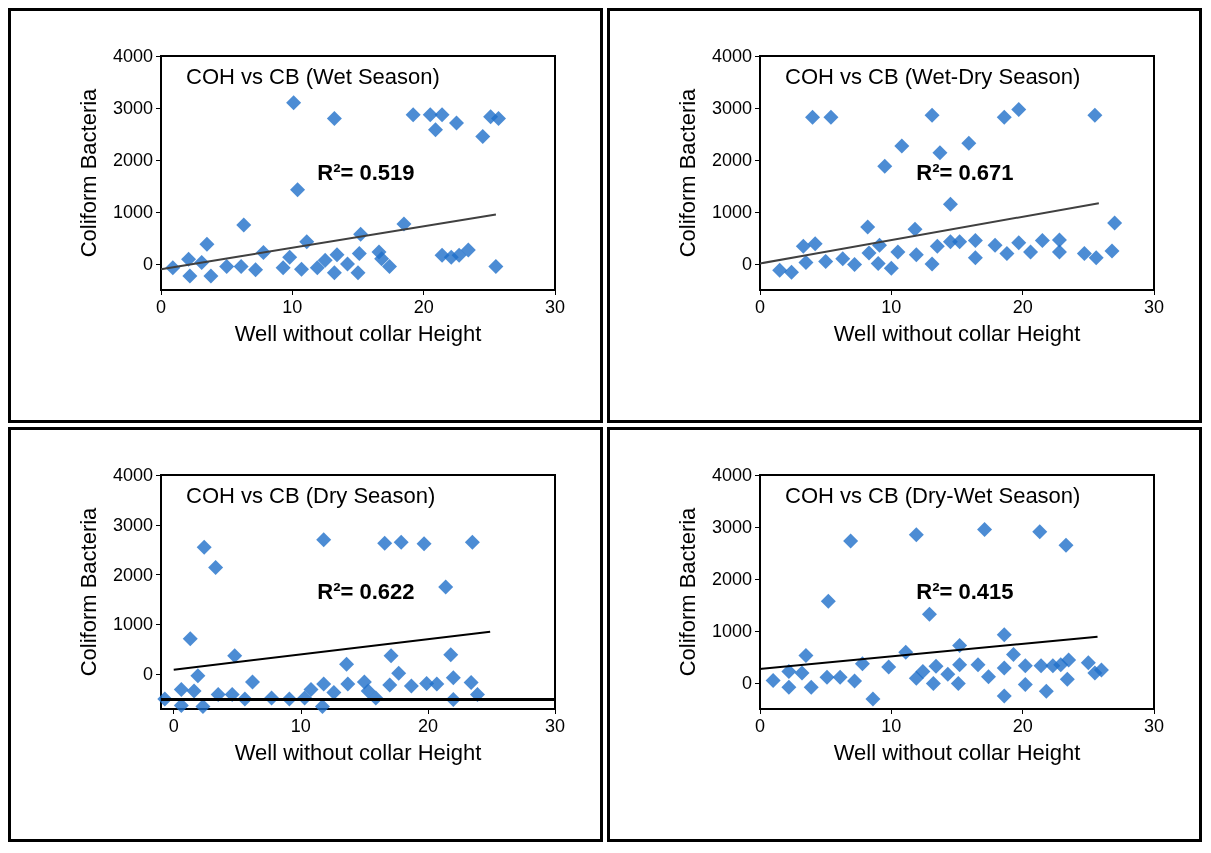 This screenshot has width=1211, height=853. What do you see at coordinates (147, 264) in the screenshot?
I see `y-tick-label: 0` at bounding box center [147, 264].